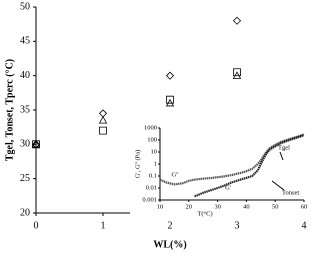 The image size is (320, 259). Describe the element at coordinates (25, 144) in the screenshot. I see `y-tick-label: 30` at that location.